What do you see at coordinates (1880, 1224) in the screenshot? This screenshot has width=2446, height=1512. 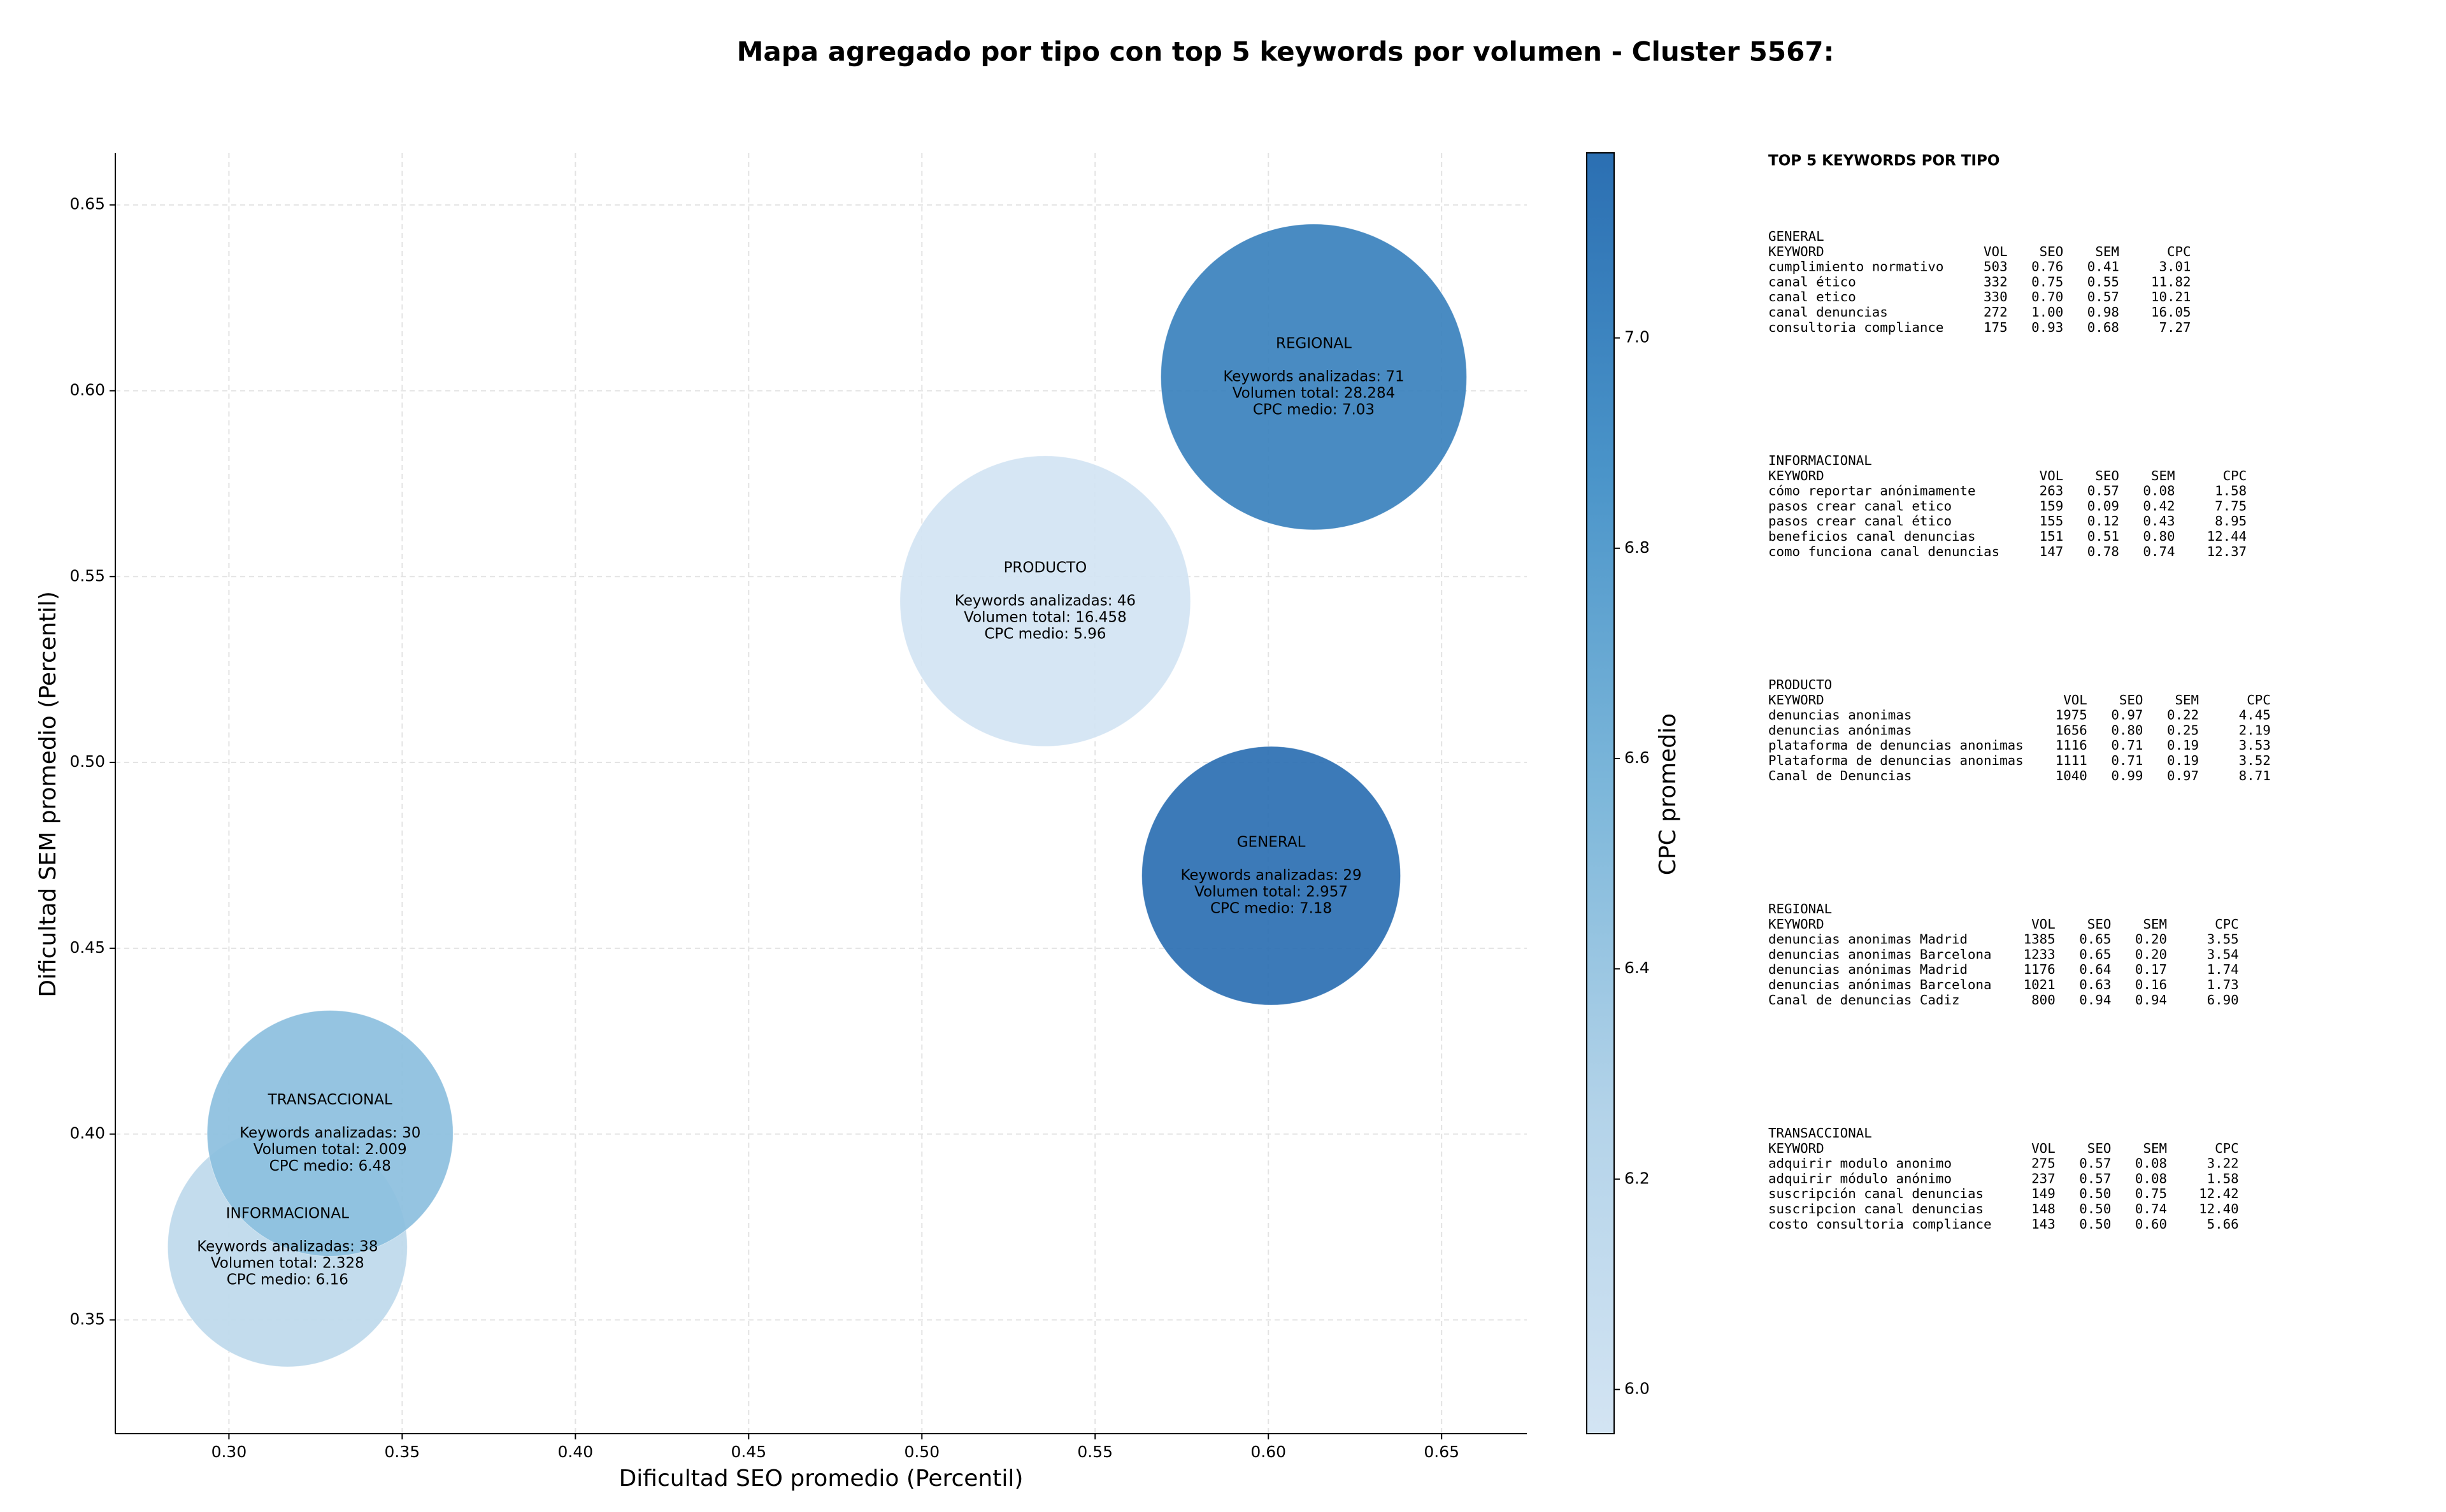 I see `table-cell: costo consultoria compliance` at bounding box center [1880, 1224].